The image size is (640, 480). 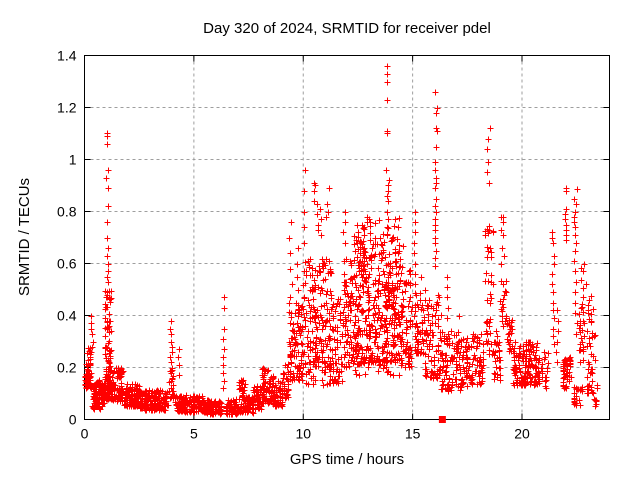 I want to click on y-tick-label: 1.4, so click(x=67, y=56).